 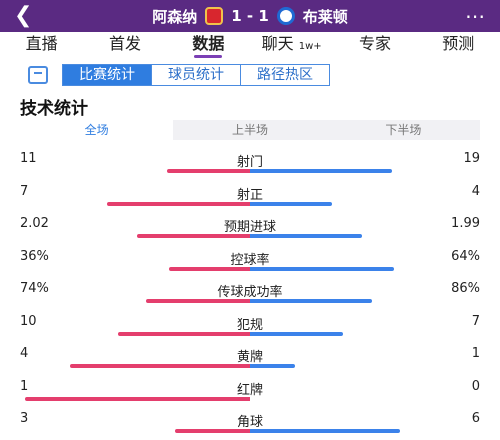 I want to click on stat-home-value: 2.02, so click(x=34, y=223).